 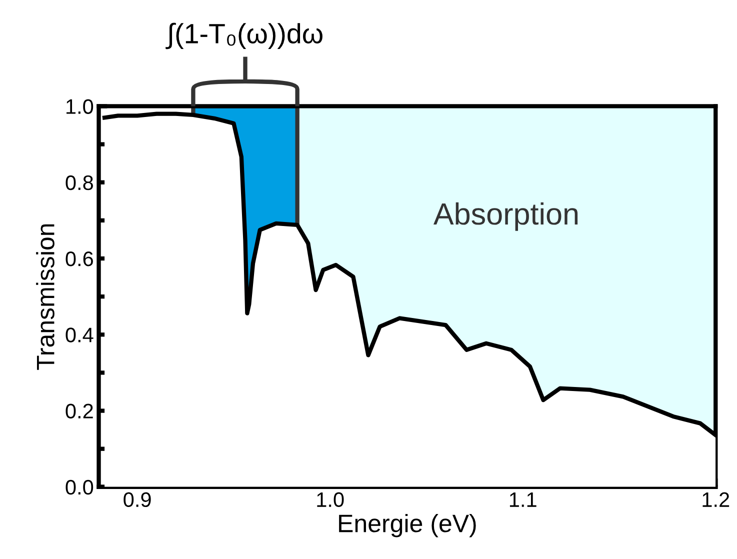 I want to click on x-tick-label: 0.9, so click(x=137, y=500).